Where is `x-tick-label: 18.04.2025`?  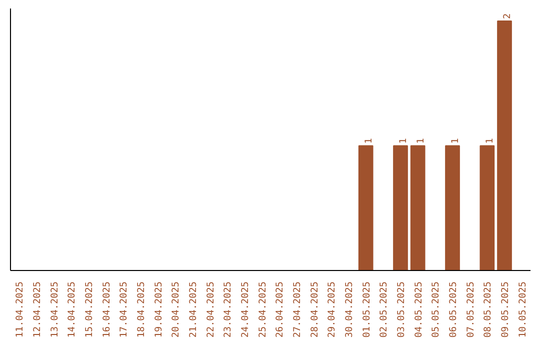
x-tick-label: 18.04.2025 is located at coordinates (141, 309).